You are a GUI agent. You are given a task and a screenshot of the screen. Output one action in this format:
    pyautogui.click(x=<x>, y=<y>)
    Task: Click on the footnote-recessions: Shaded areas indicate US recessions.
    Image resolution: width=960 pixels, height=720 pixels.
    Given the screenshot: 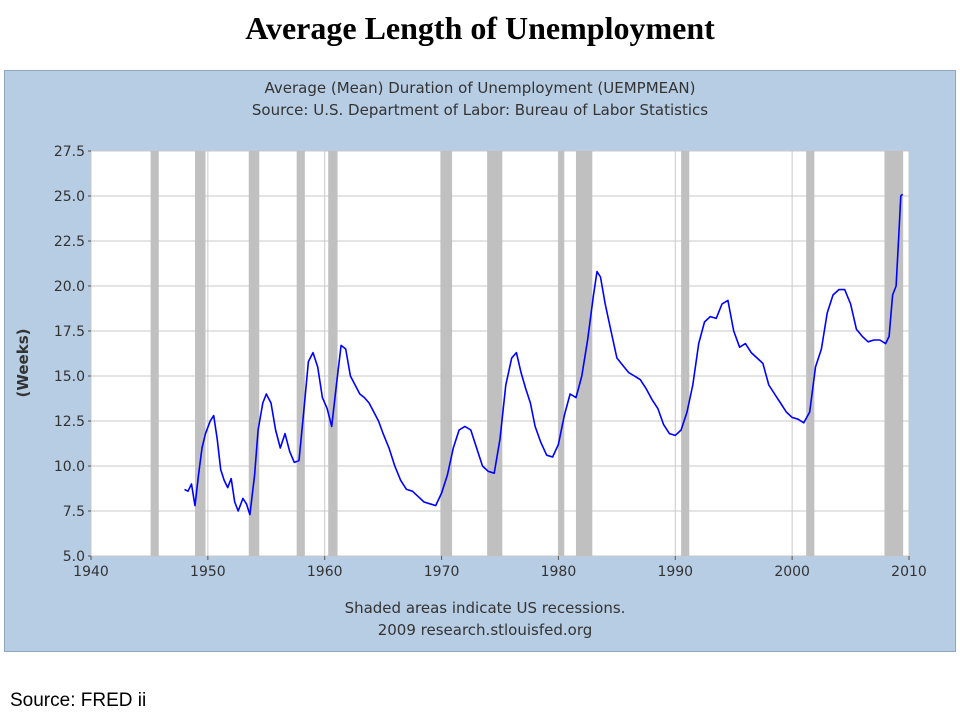 What is the action you would take?
    pyautogui.click(x=485, y=608)
    